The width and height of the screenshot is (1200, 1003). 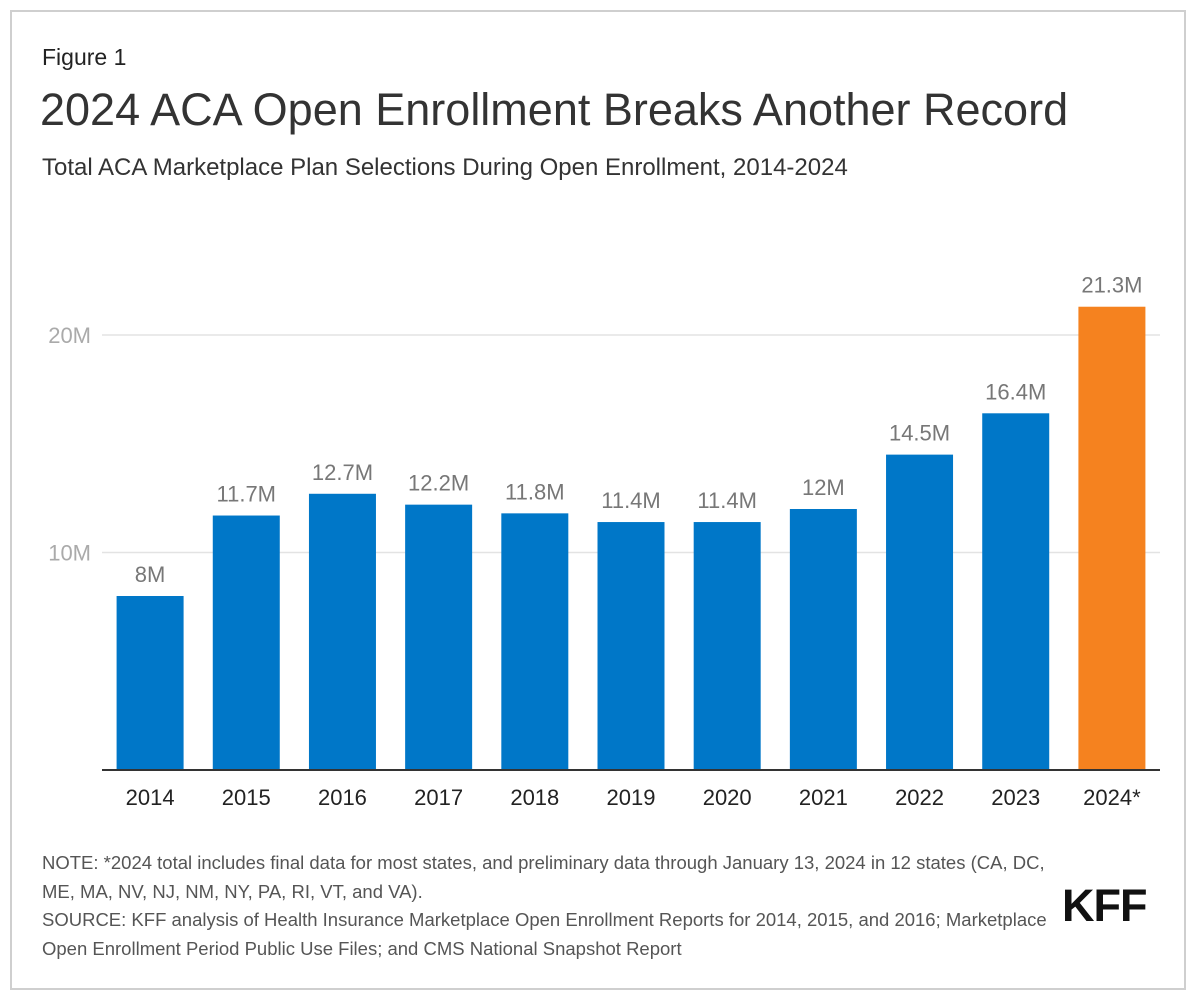 I want to click on data-label: 14.5M, so click(x=919, y=433).